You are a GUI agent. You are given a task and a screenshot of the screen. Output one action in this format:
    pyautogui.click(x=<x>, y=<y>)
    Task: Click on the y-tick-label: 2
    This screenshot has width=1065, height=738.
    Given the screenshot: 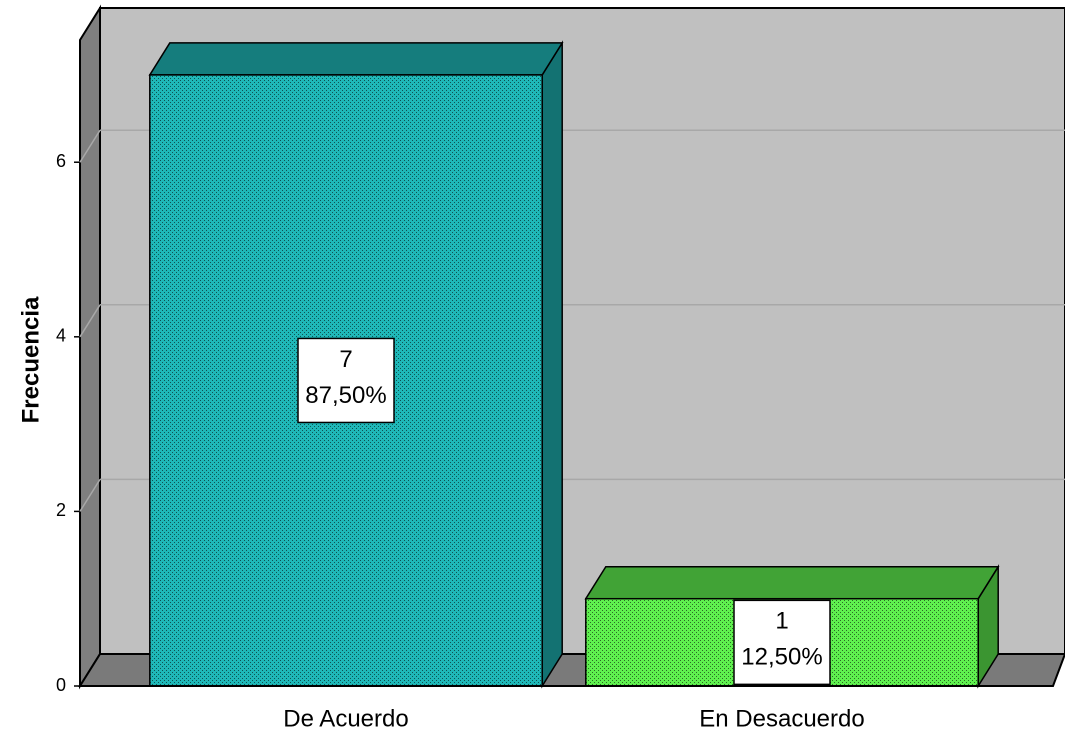 What is the action you would take?
    pyautogui.click(x=61, y=510)
    